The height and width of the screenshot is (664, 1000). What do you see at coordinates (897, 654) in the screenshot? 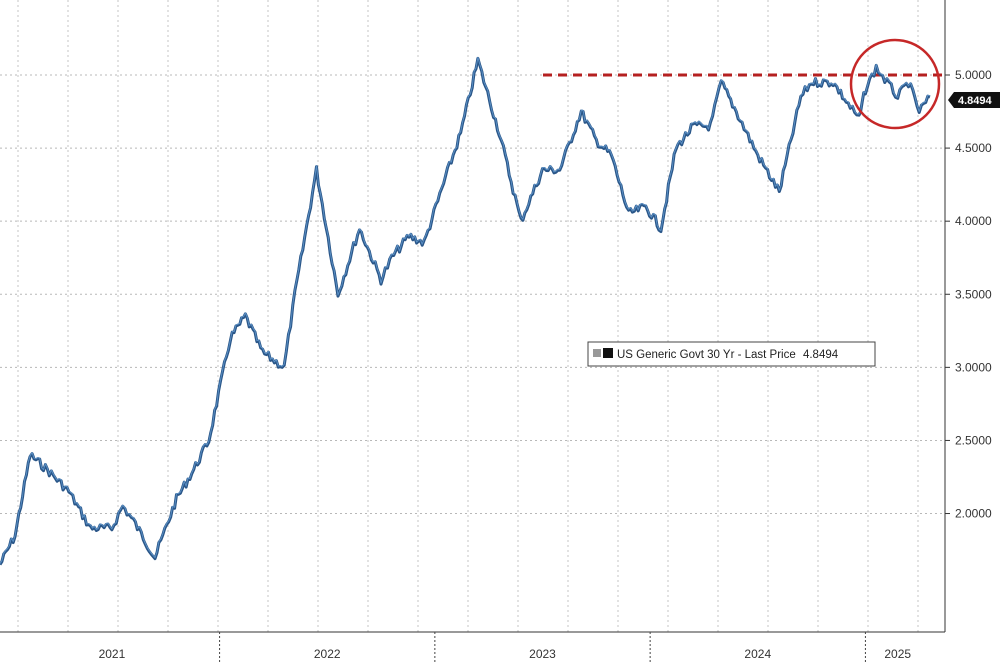
I see `x-tick-label: 2025` at bounding box center [897, 654].